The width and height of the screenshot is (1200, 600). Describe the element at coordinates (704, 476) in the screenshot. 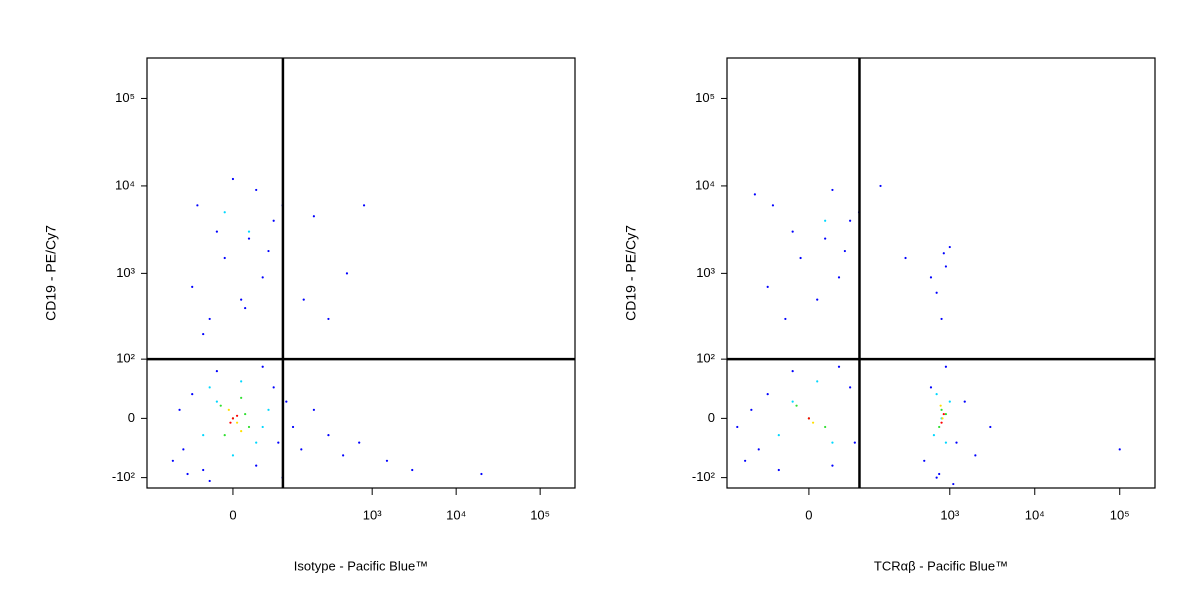

I see `y-tick-label: -10²` at that location.